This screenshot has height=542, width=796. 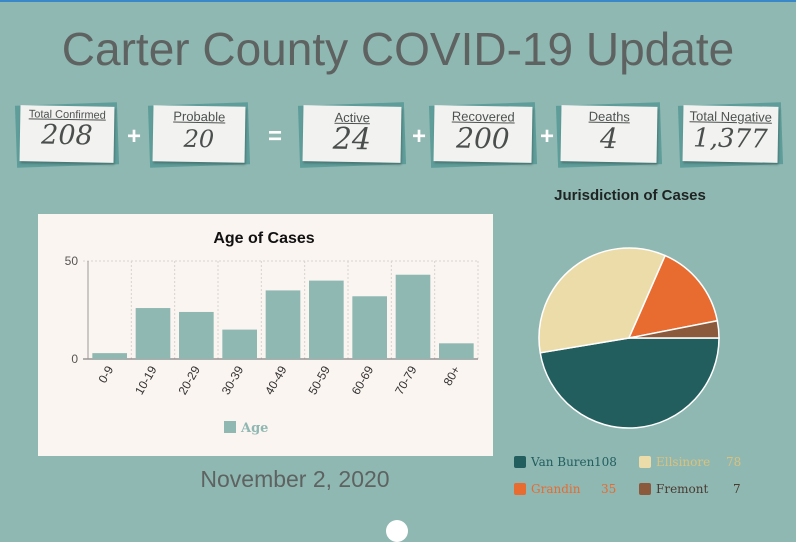 What do you see at coordinates (274, 136) in the screenshot?
I see `equals-operator: =` at bounding box center [274, 136].